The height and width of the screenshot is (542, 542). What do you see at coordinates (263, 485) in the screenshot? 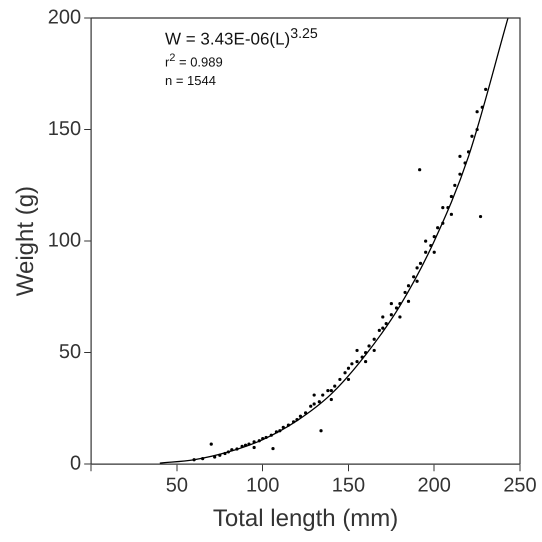
I see `x-tick-label: 100` at bounding box center [263, 485].